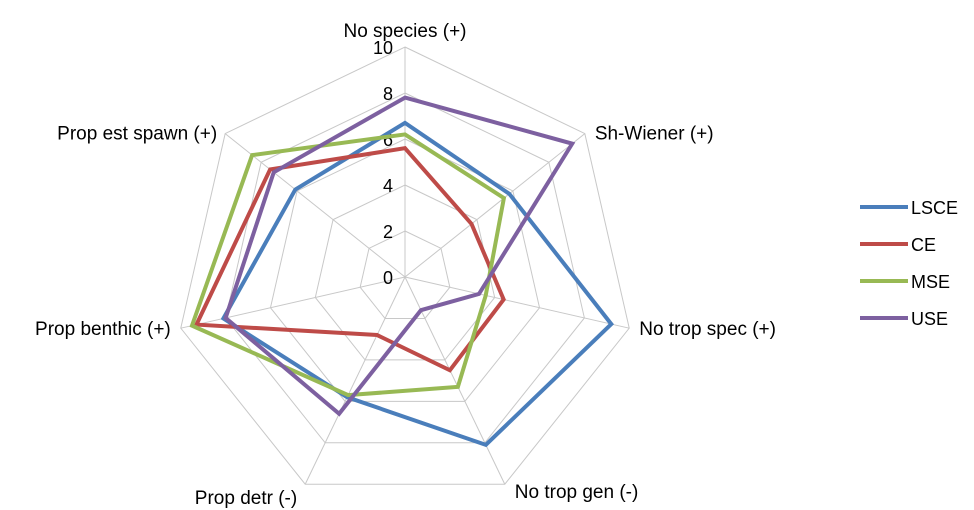 The width and height of the screenshot is (974, 510). Describe the element at coordinates (388, 94) in the screenshot. I see `tick-label: 8` at that location.